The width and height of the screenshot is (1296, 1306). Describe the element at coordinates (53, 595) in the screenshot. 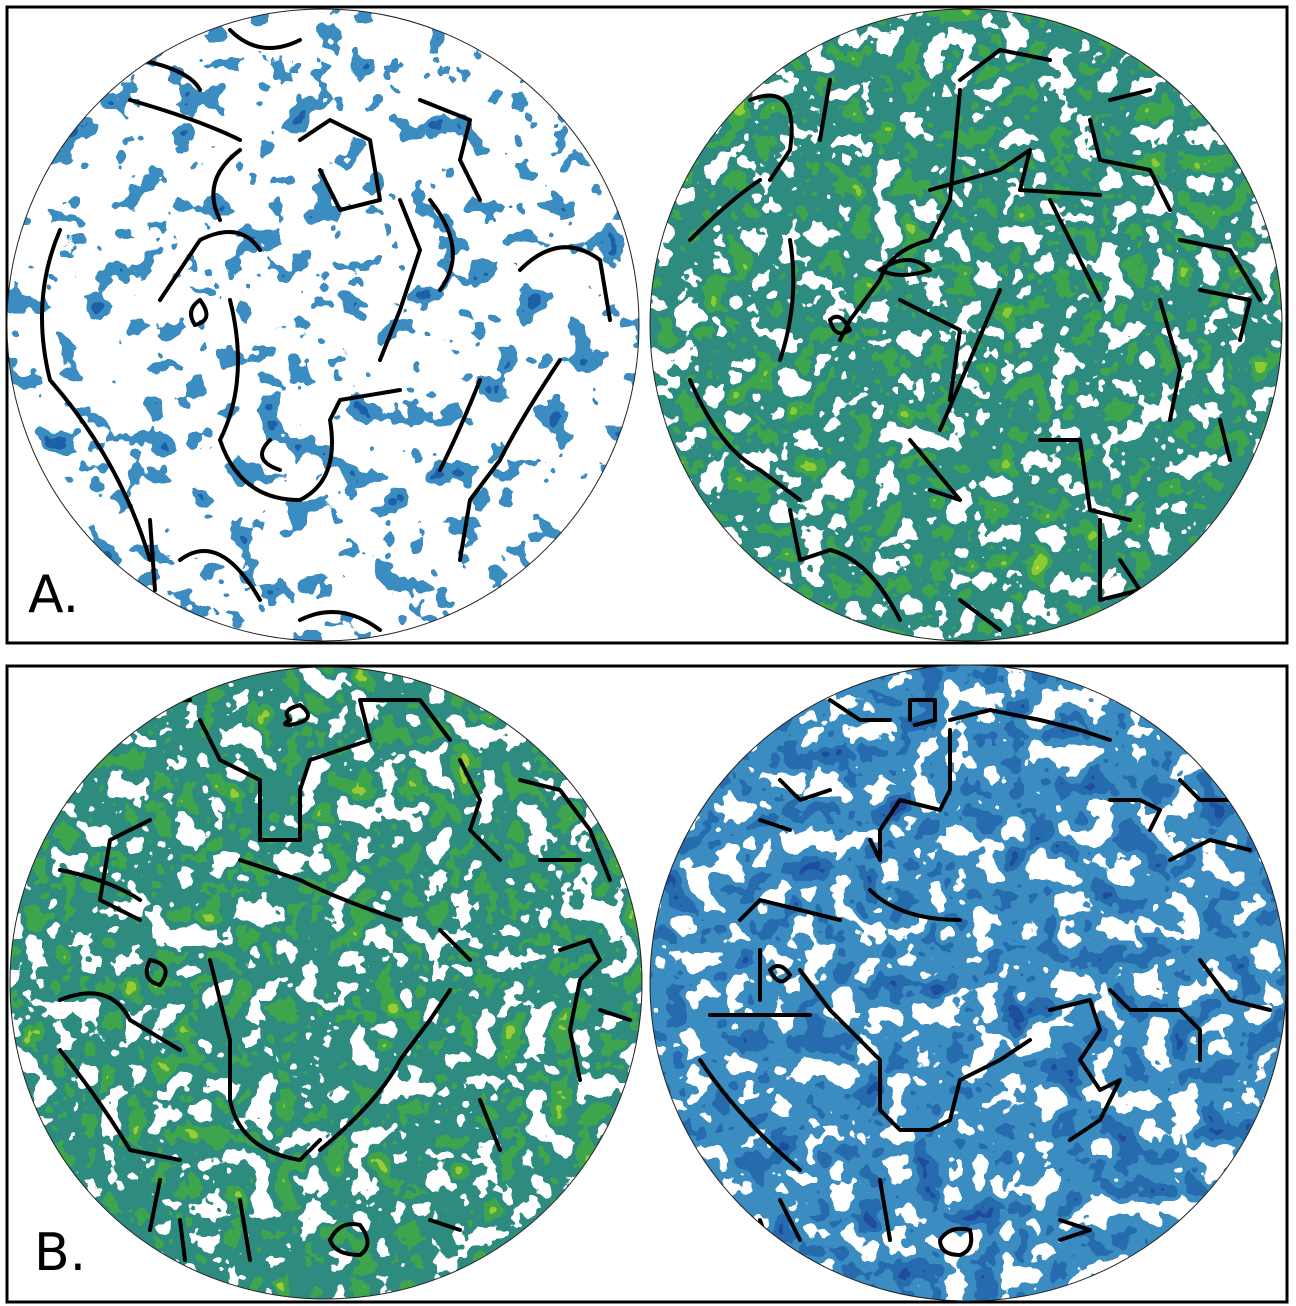

I see `panel-label: A.` at that location.